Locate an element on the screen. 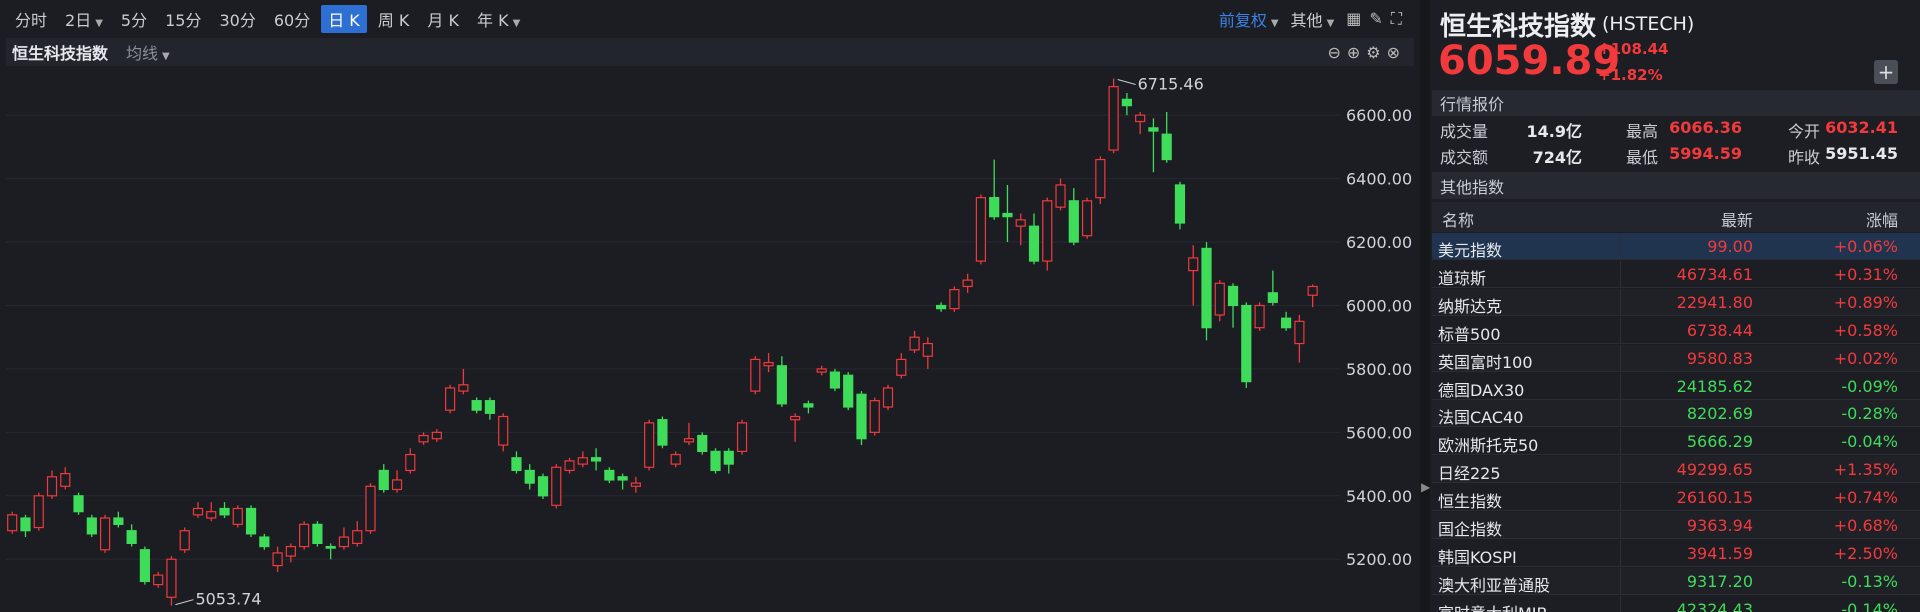 Image resolution: width=1920 pixels, height=612 pixels. index-change: +1.35% is located at coordinates (1865, 470).